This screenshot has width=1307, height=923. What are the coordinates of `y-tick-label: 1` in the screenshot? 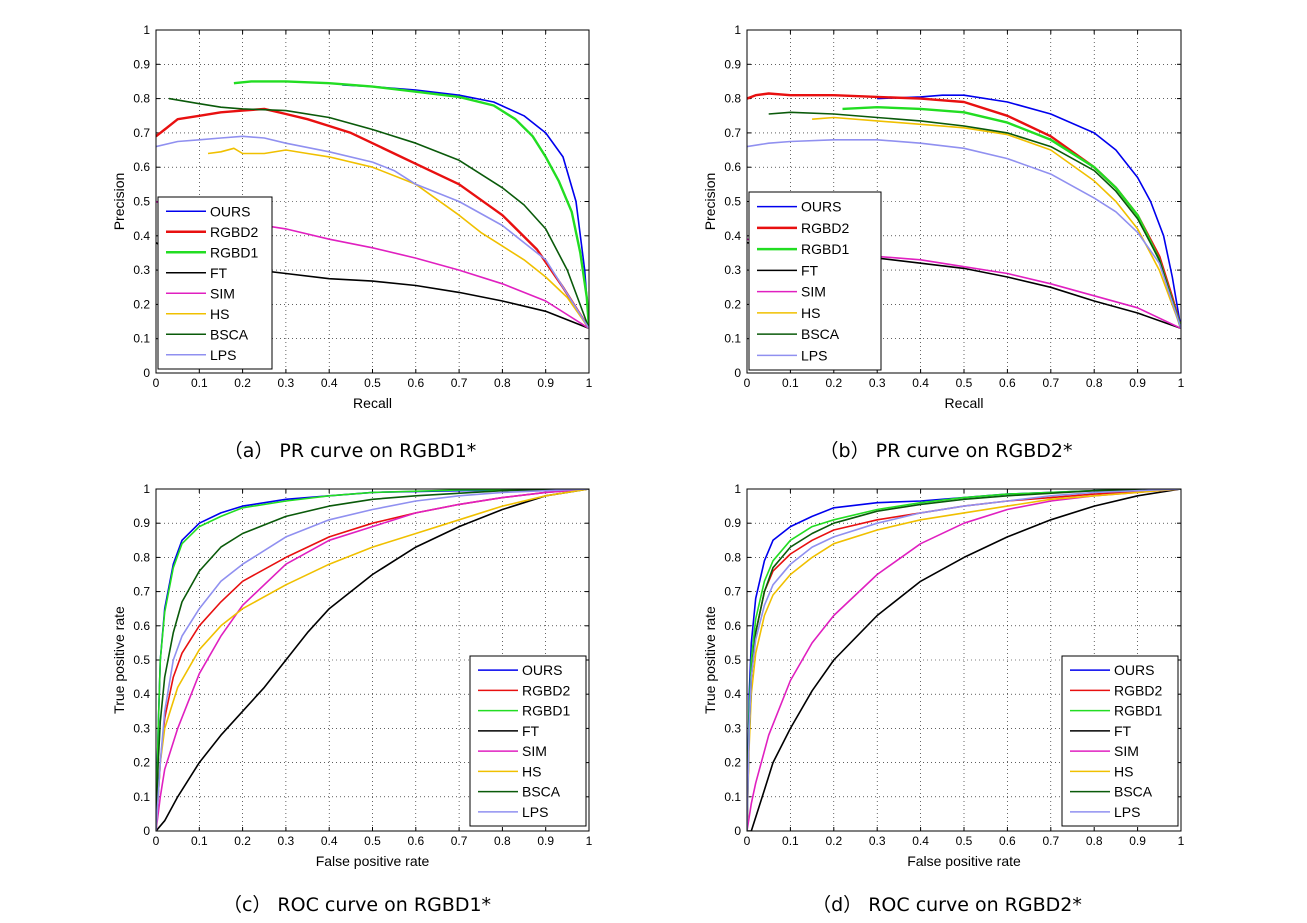 It's located at (737, 489).